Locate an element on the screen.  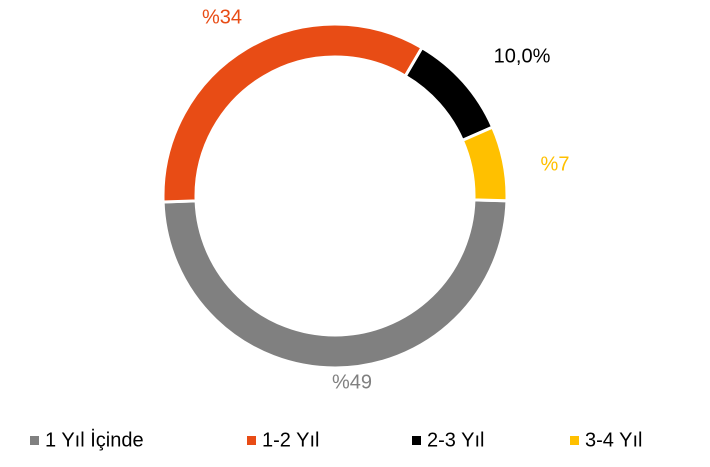
legend-label: 2-3 Yıl is located at coordinates (455, 440).